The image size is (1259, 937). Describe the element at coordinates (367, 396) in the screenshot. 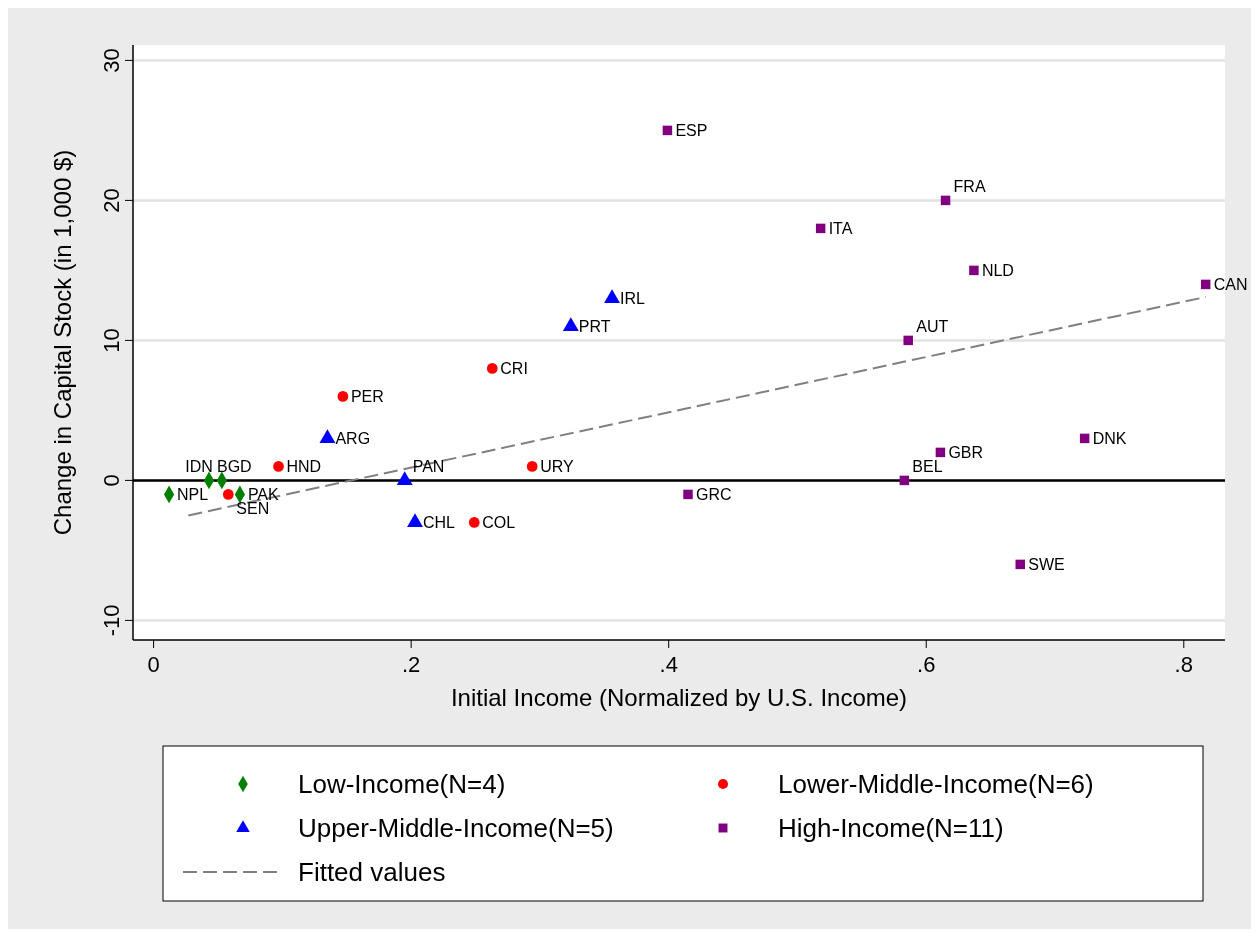

I see `annotation: PER` at that location.